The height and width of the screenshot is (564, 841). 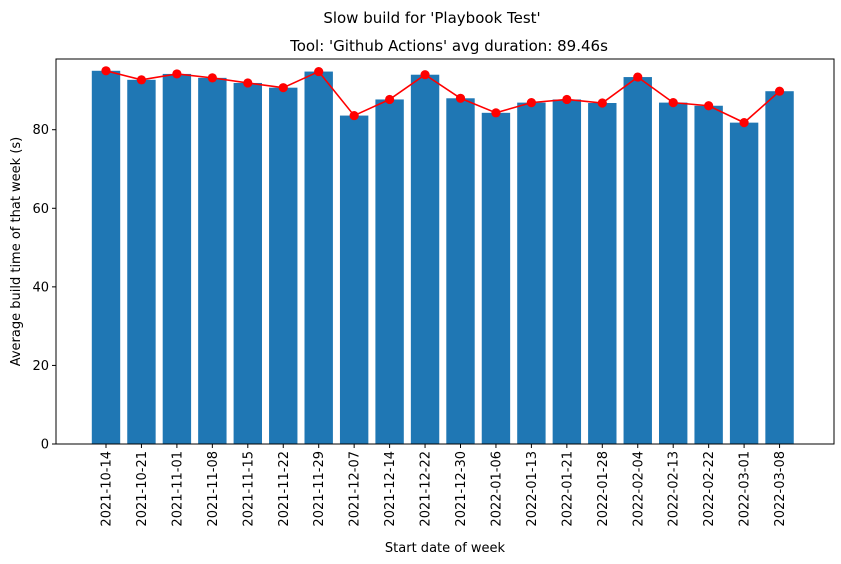 I want to click on x-tick-label: 2021-11-22, so click(x=284, y=489).